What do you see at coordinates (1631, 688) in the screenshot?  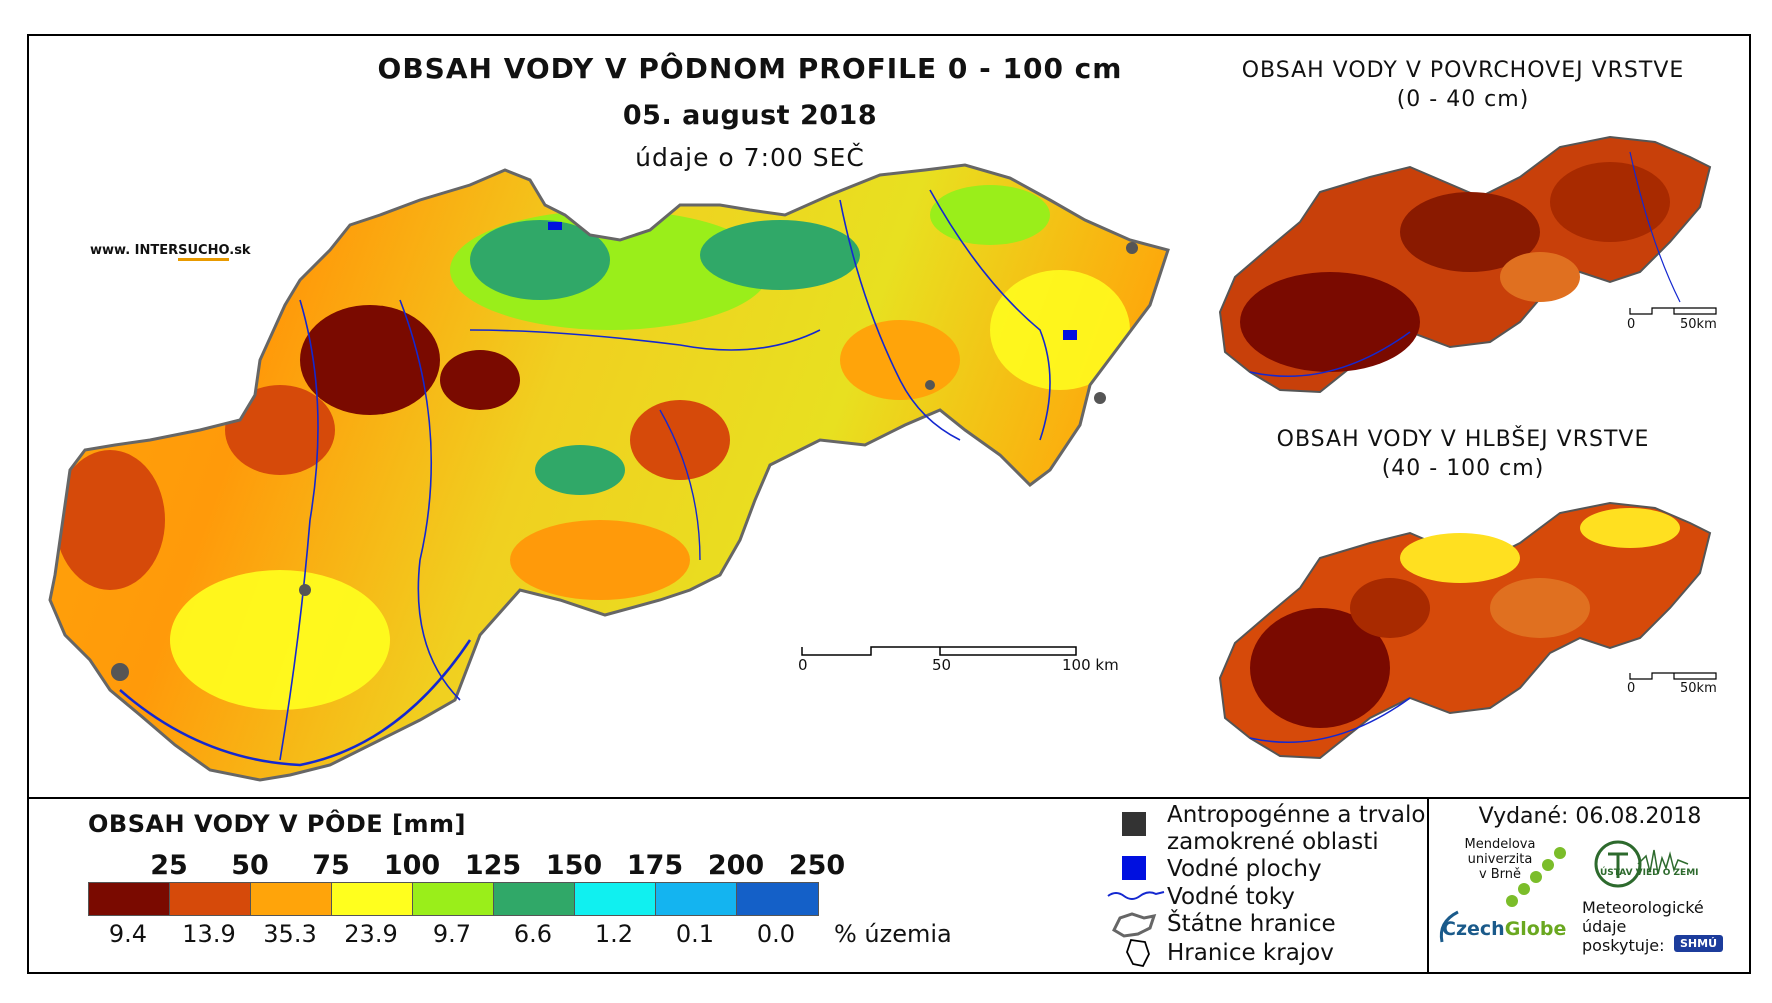 I see `deep-scale-zero: 0` at bounding box center [1631, 688].